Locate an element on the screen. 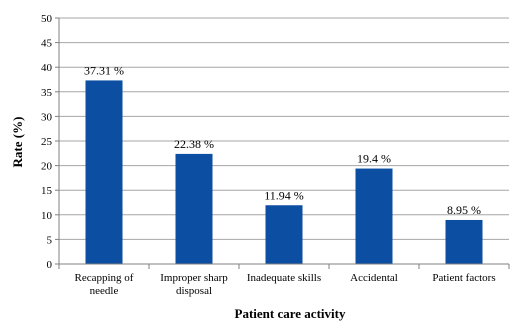  y-axis-title: Rate (%) is located at coordinates (17, 142).